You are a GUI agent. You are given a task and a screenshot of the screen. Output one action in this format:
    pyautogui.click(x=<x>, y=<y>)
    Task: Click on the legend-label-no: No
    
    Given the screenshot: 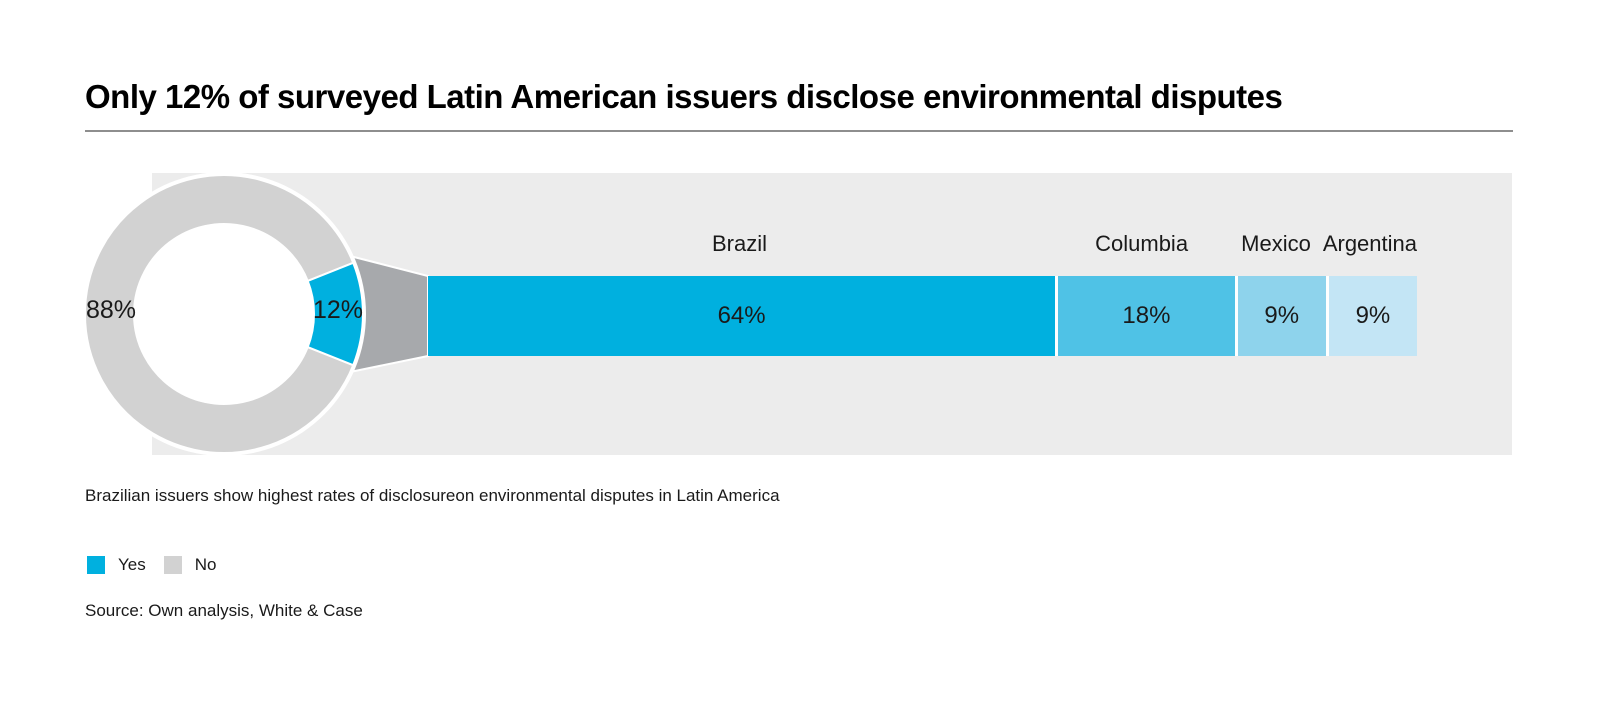 What is the action you would take?
    pyautogui.click(x=205, y=564)
    